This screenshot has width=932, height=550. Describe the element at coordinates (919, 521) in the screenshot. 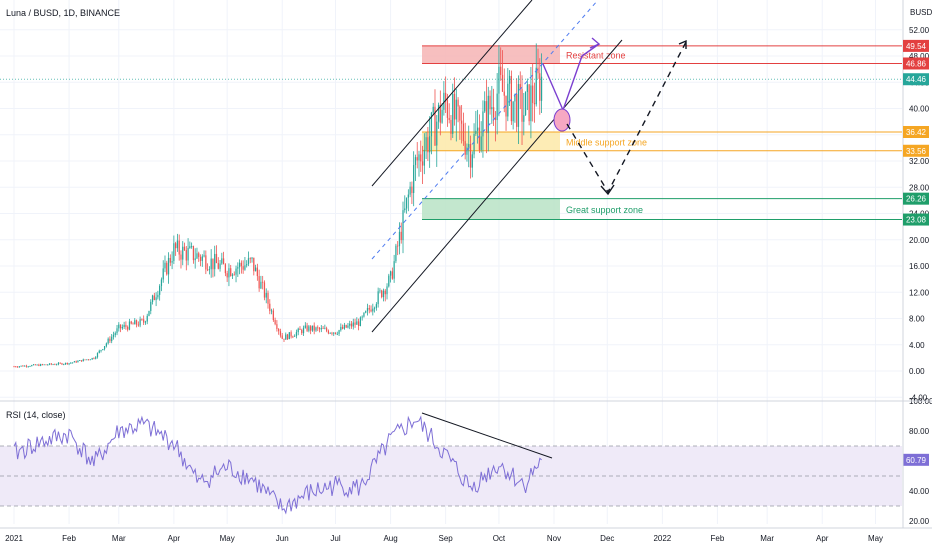

I see `rsi-tick-label: 20.00` at that location.